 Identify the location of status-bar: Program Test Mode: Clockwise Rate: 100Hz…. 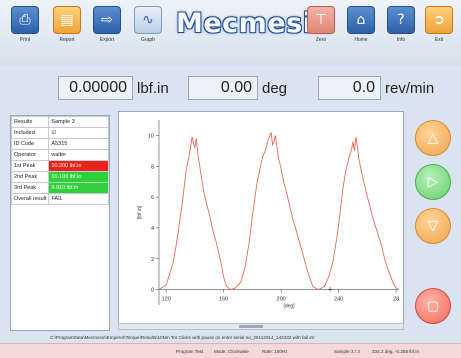
(230, 350).